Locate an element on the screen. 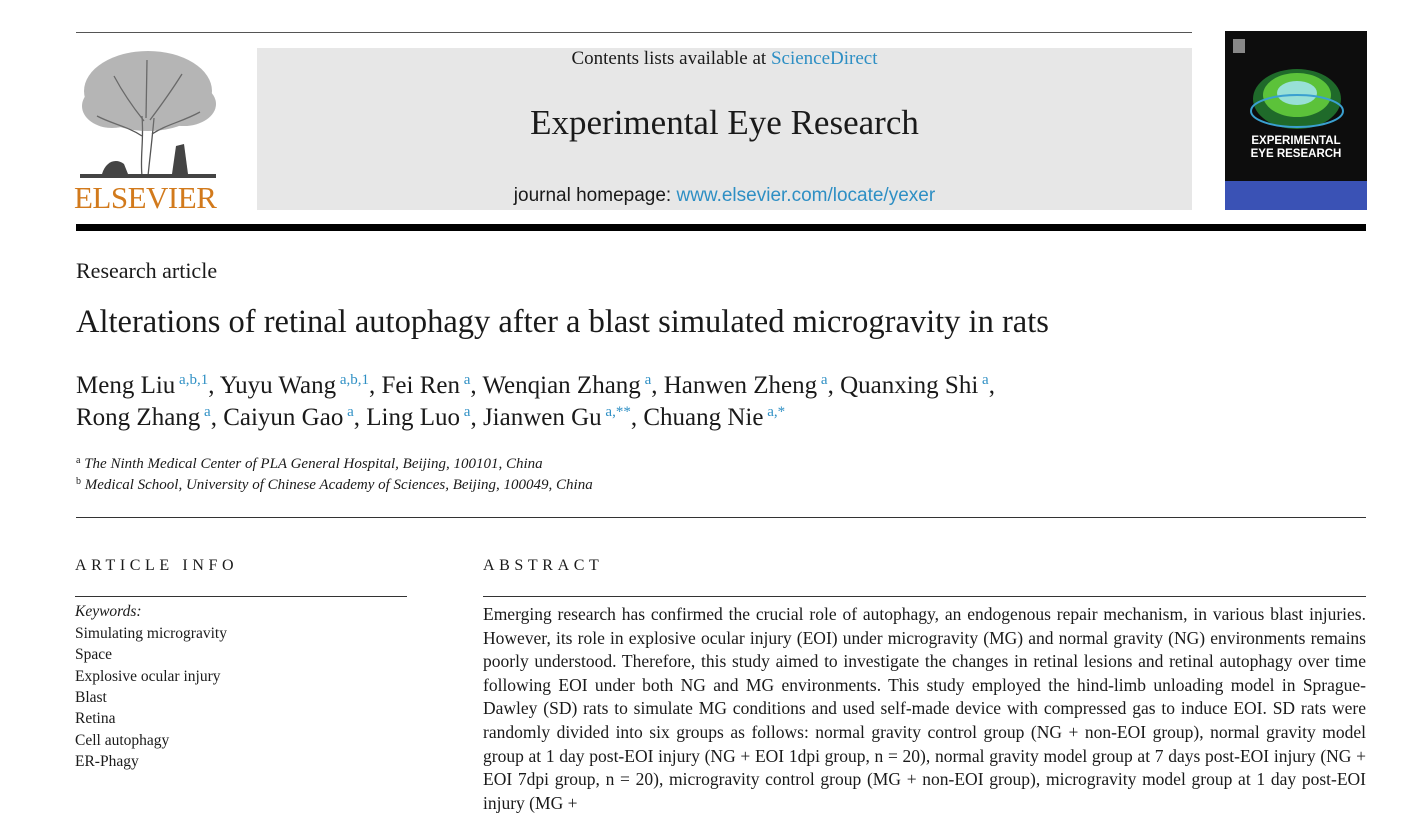 This screenshot has width=1428, height=815. author-name: Caiyun Gao is located at coordinates (283, 417).